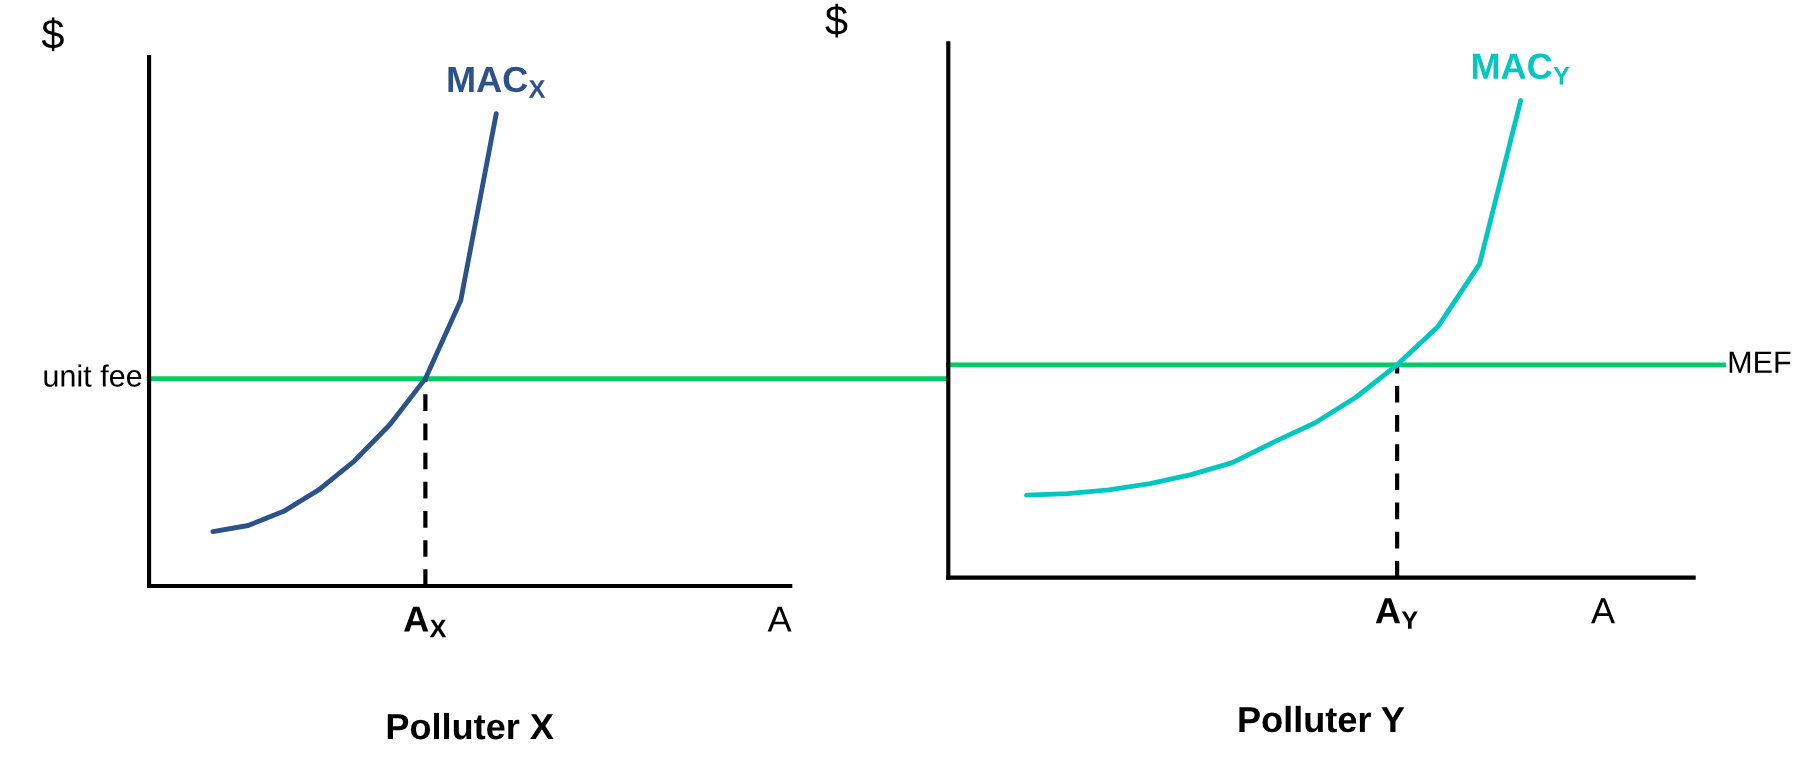 This screenshot has height=760, width=1796. What do you see at coordinates (1396, 613) in the screenshot?
I see `x-tick-label: A$_{Y}$` at bounding box center [1396, 613].